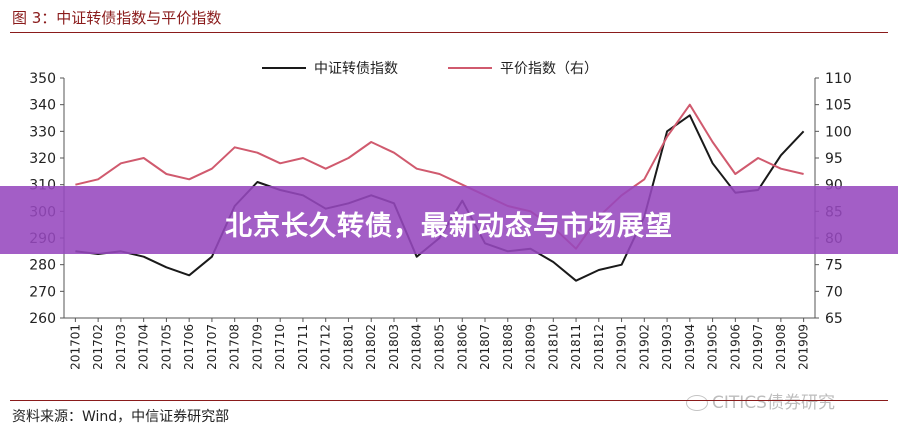 The width and height of the screenshot is (898, 438). What do you see at coordinates (838, 132) in the screenshot?
I see `right-tick-label: 100` at bounding box center [838, 132].